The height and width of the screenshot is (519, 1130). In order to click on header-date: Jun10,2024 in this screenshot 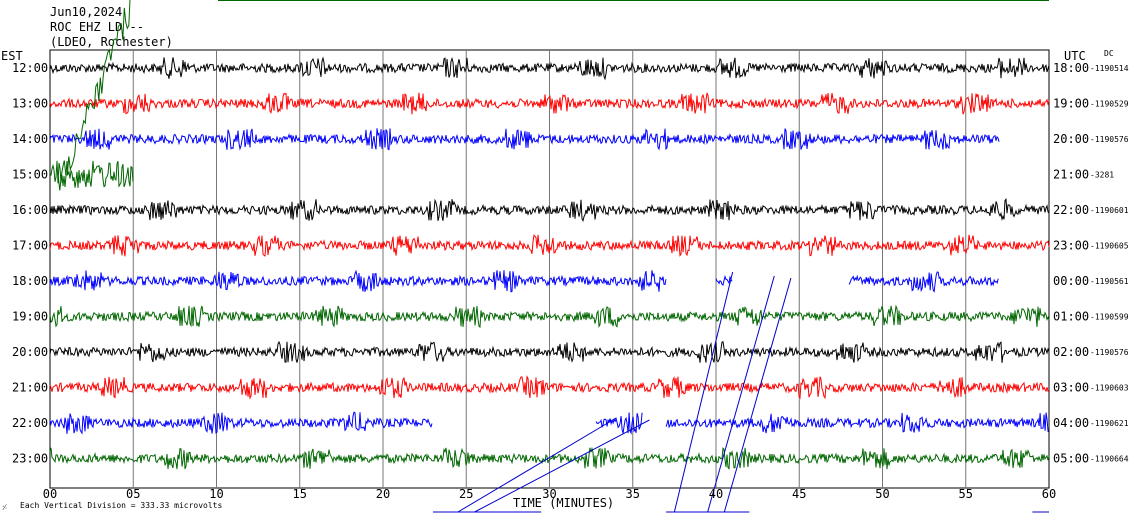, I will do `click(86, 12)`.